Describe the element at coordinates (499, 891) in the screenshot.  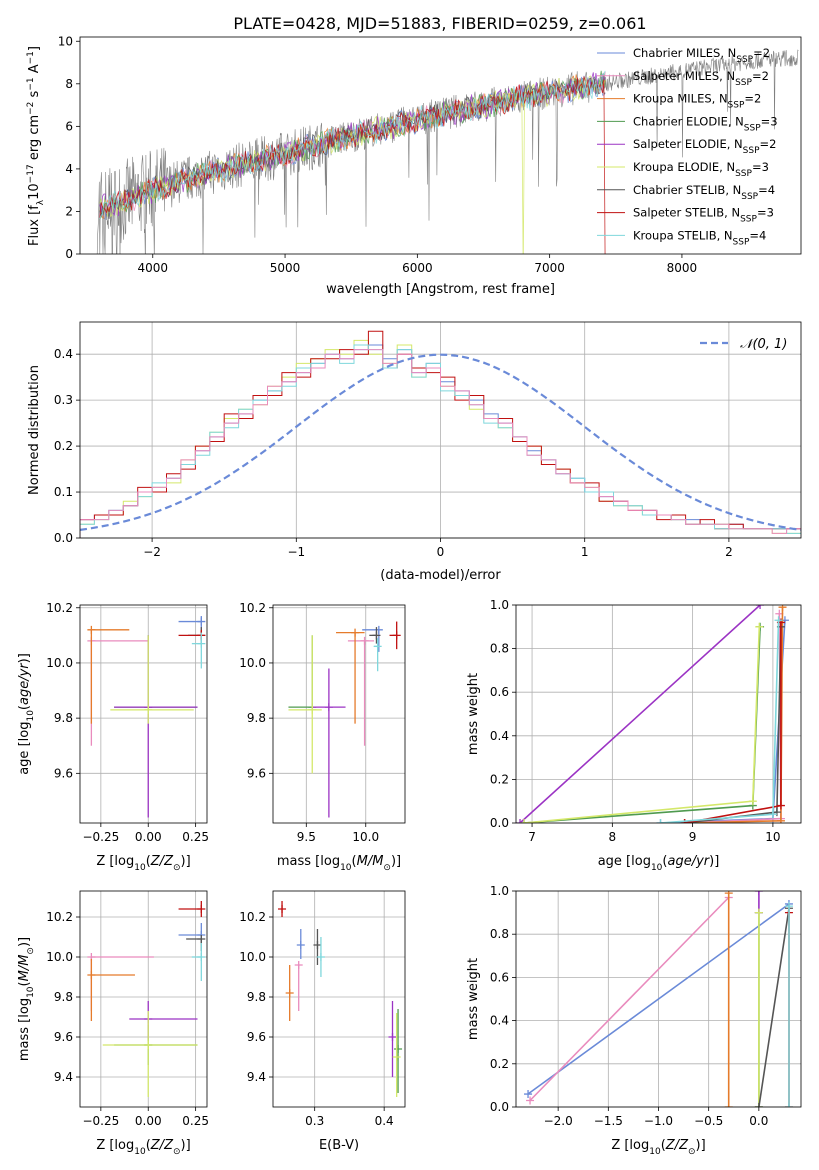
I see `y-tick-label: 1.0` at that location.